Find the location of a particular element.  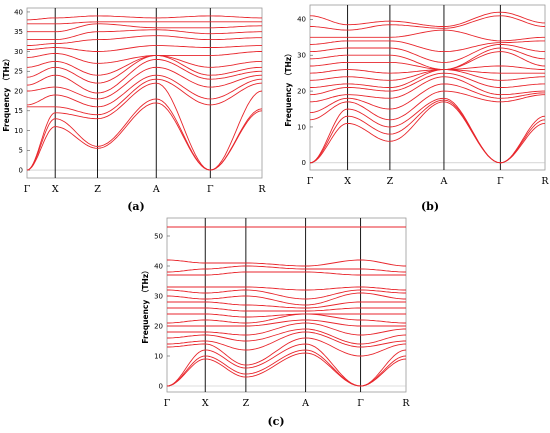

y-tick-label: 35 is located at coordinates (18, 32).